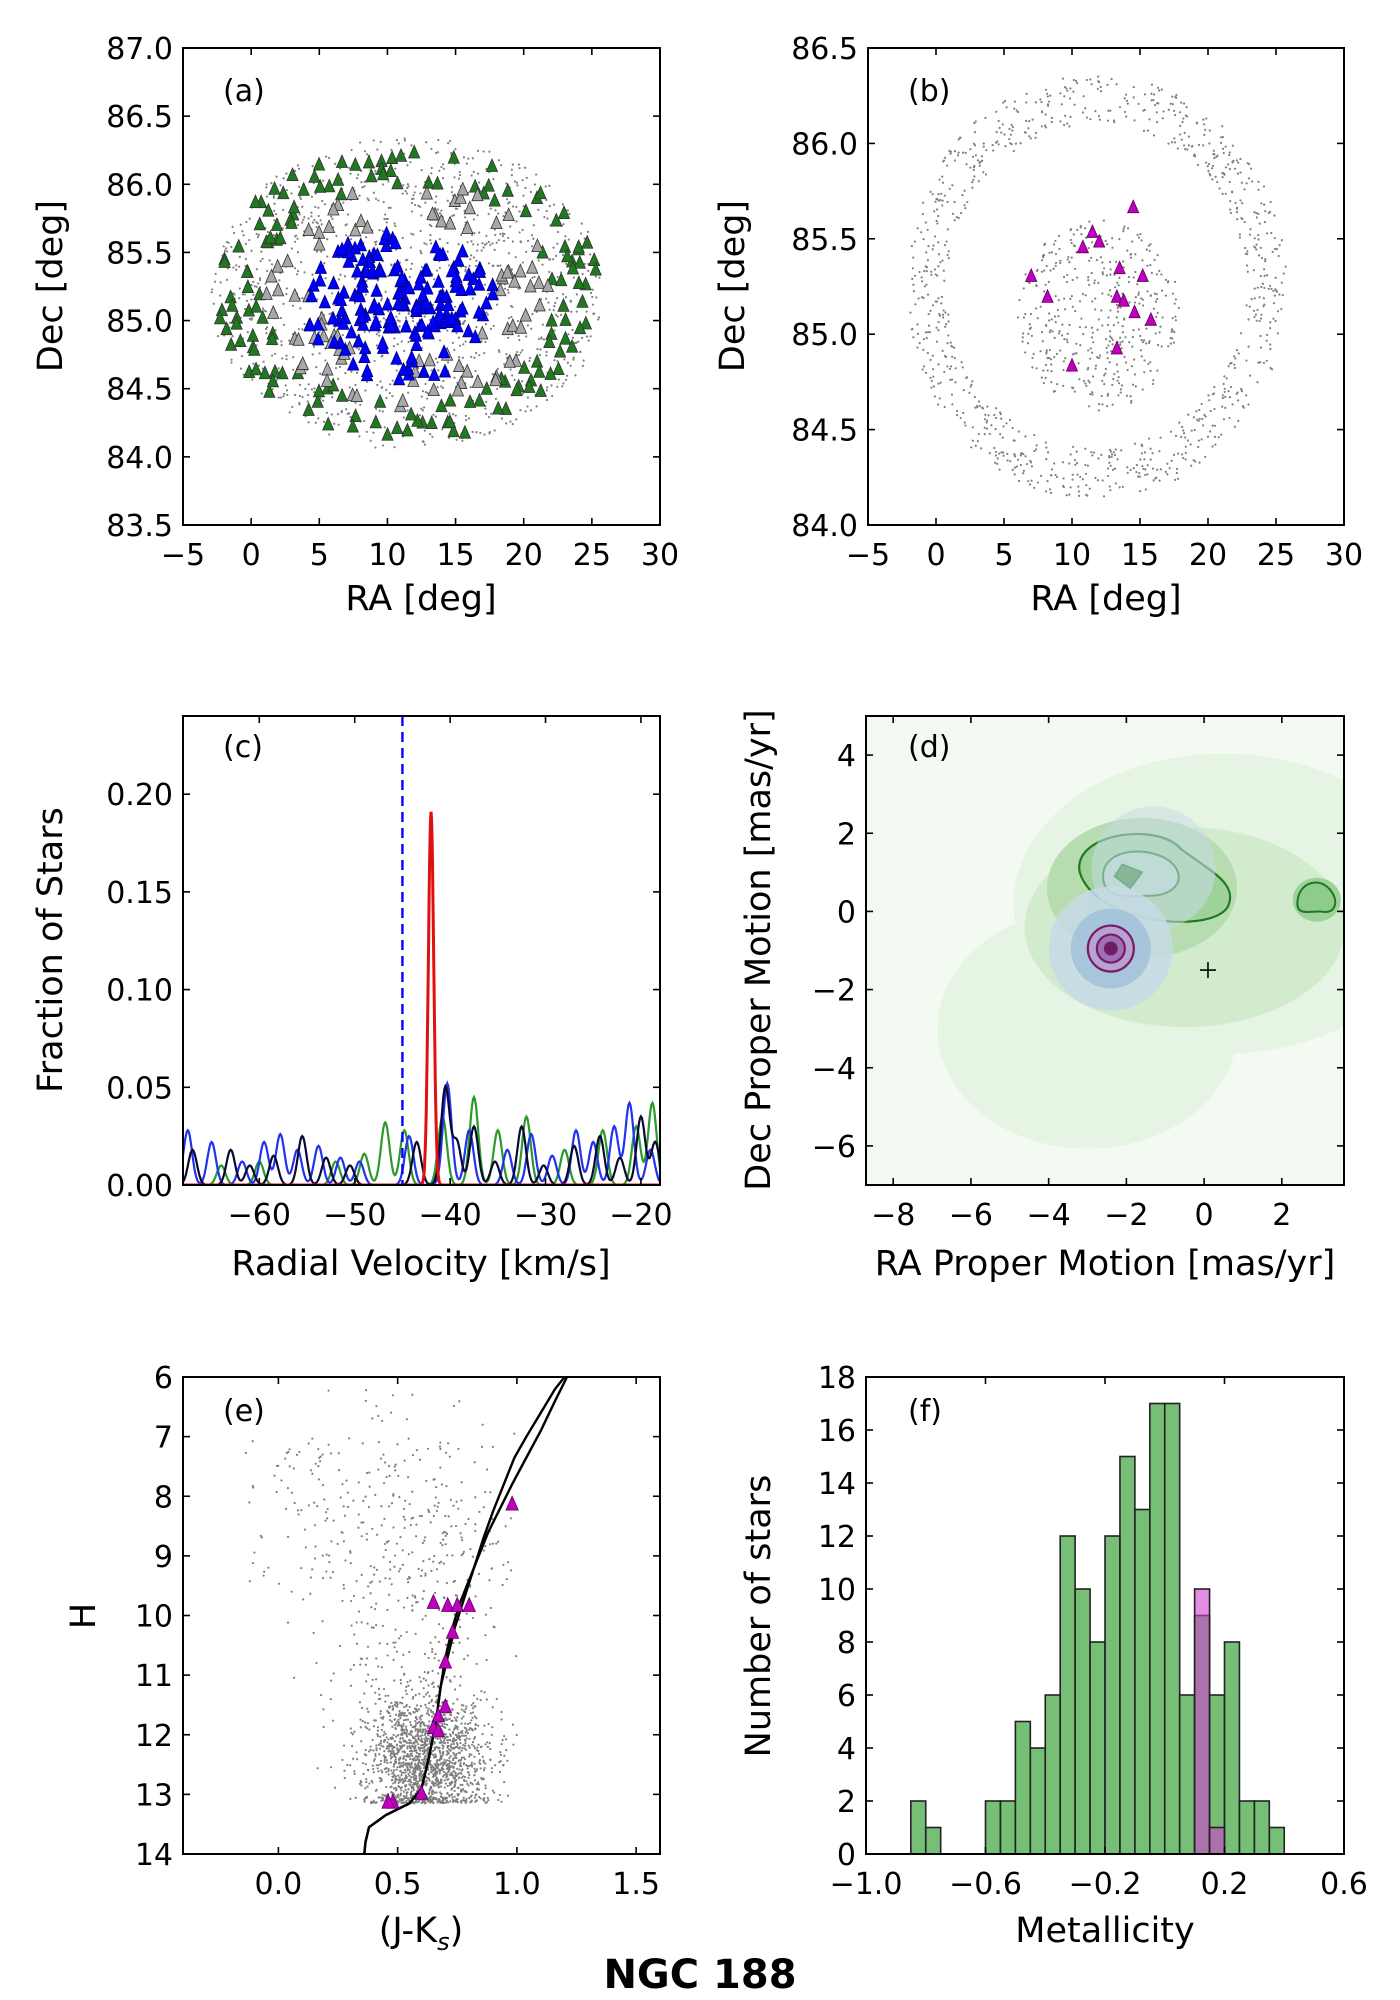 This screenshot has width=1400, height=2000. What do you see at coordinates (139, 1186) in the screenshot?
I see `y-tick-label: 0.00` at bounding box center [139, 1186].